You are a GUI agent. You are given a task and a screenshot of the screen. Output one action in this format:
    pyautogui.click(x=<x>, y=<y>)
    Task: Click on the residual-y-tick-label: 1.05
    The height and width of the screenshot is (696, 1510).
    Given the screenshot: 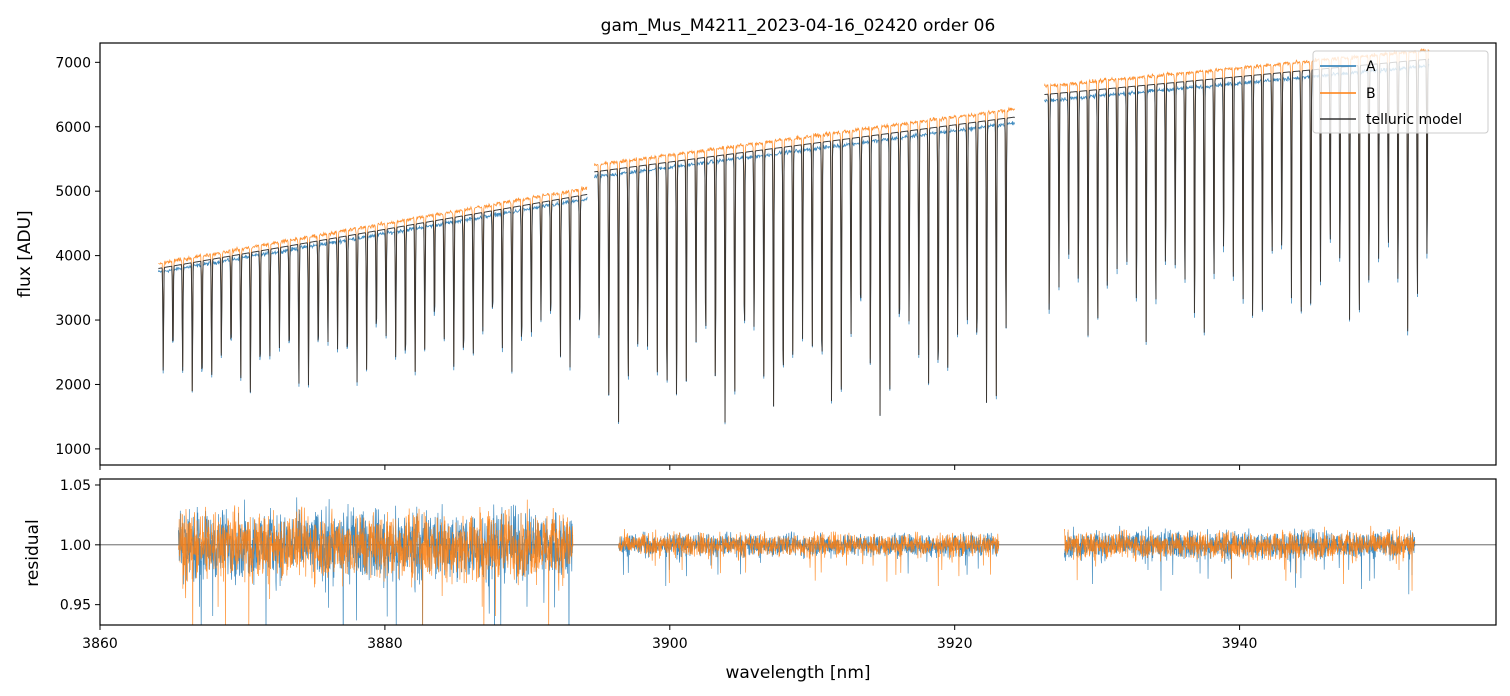 What is the action you would take?
    pyautogui.click(x=75, y=486)
    